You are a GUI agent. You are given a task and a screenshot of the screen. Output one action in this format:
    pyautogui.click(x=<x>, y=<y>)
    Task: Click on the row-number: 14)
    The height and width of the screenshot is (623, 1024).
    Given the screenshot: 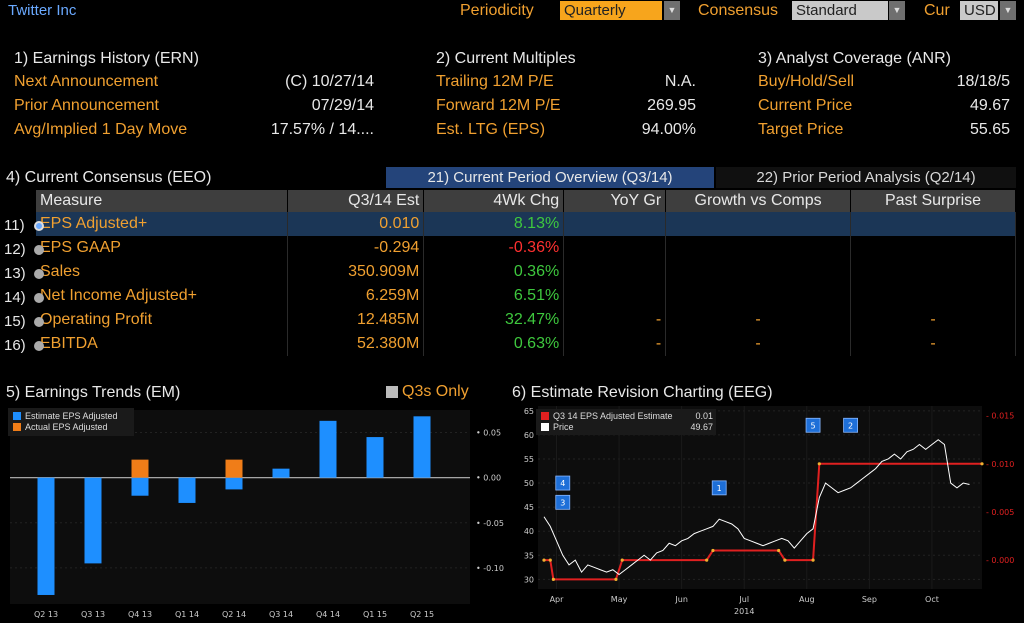 What is the action you would take?
    pyautogui.click(x=15, y=297)
    